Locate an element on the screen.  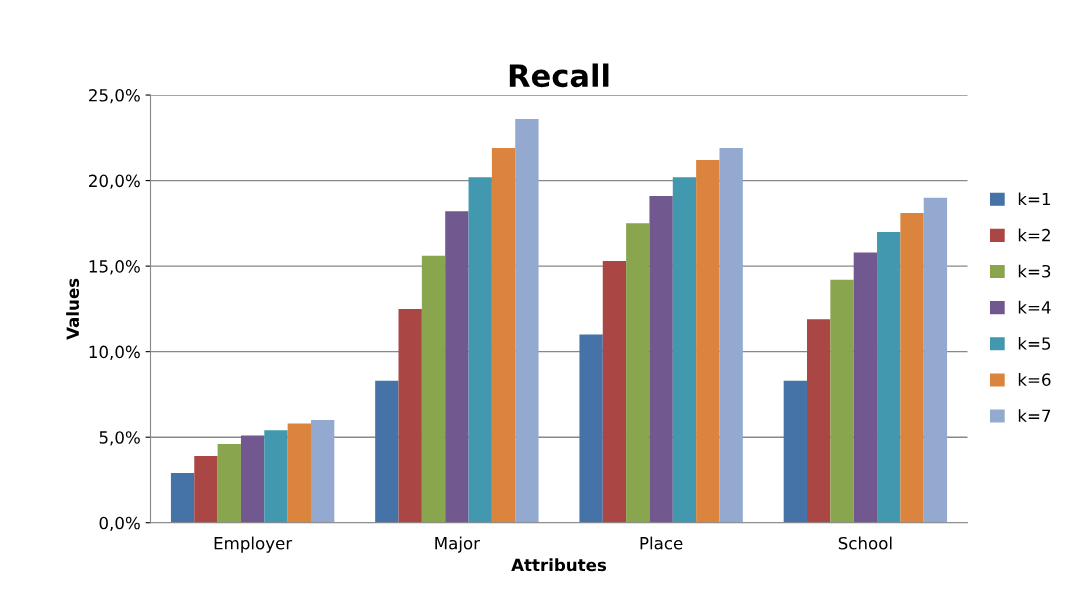
legend-label: k=5 is located at coordinates (1034, 343).